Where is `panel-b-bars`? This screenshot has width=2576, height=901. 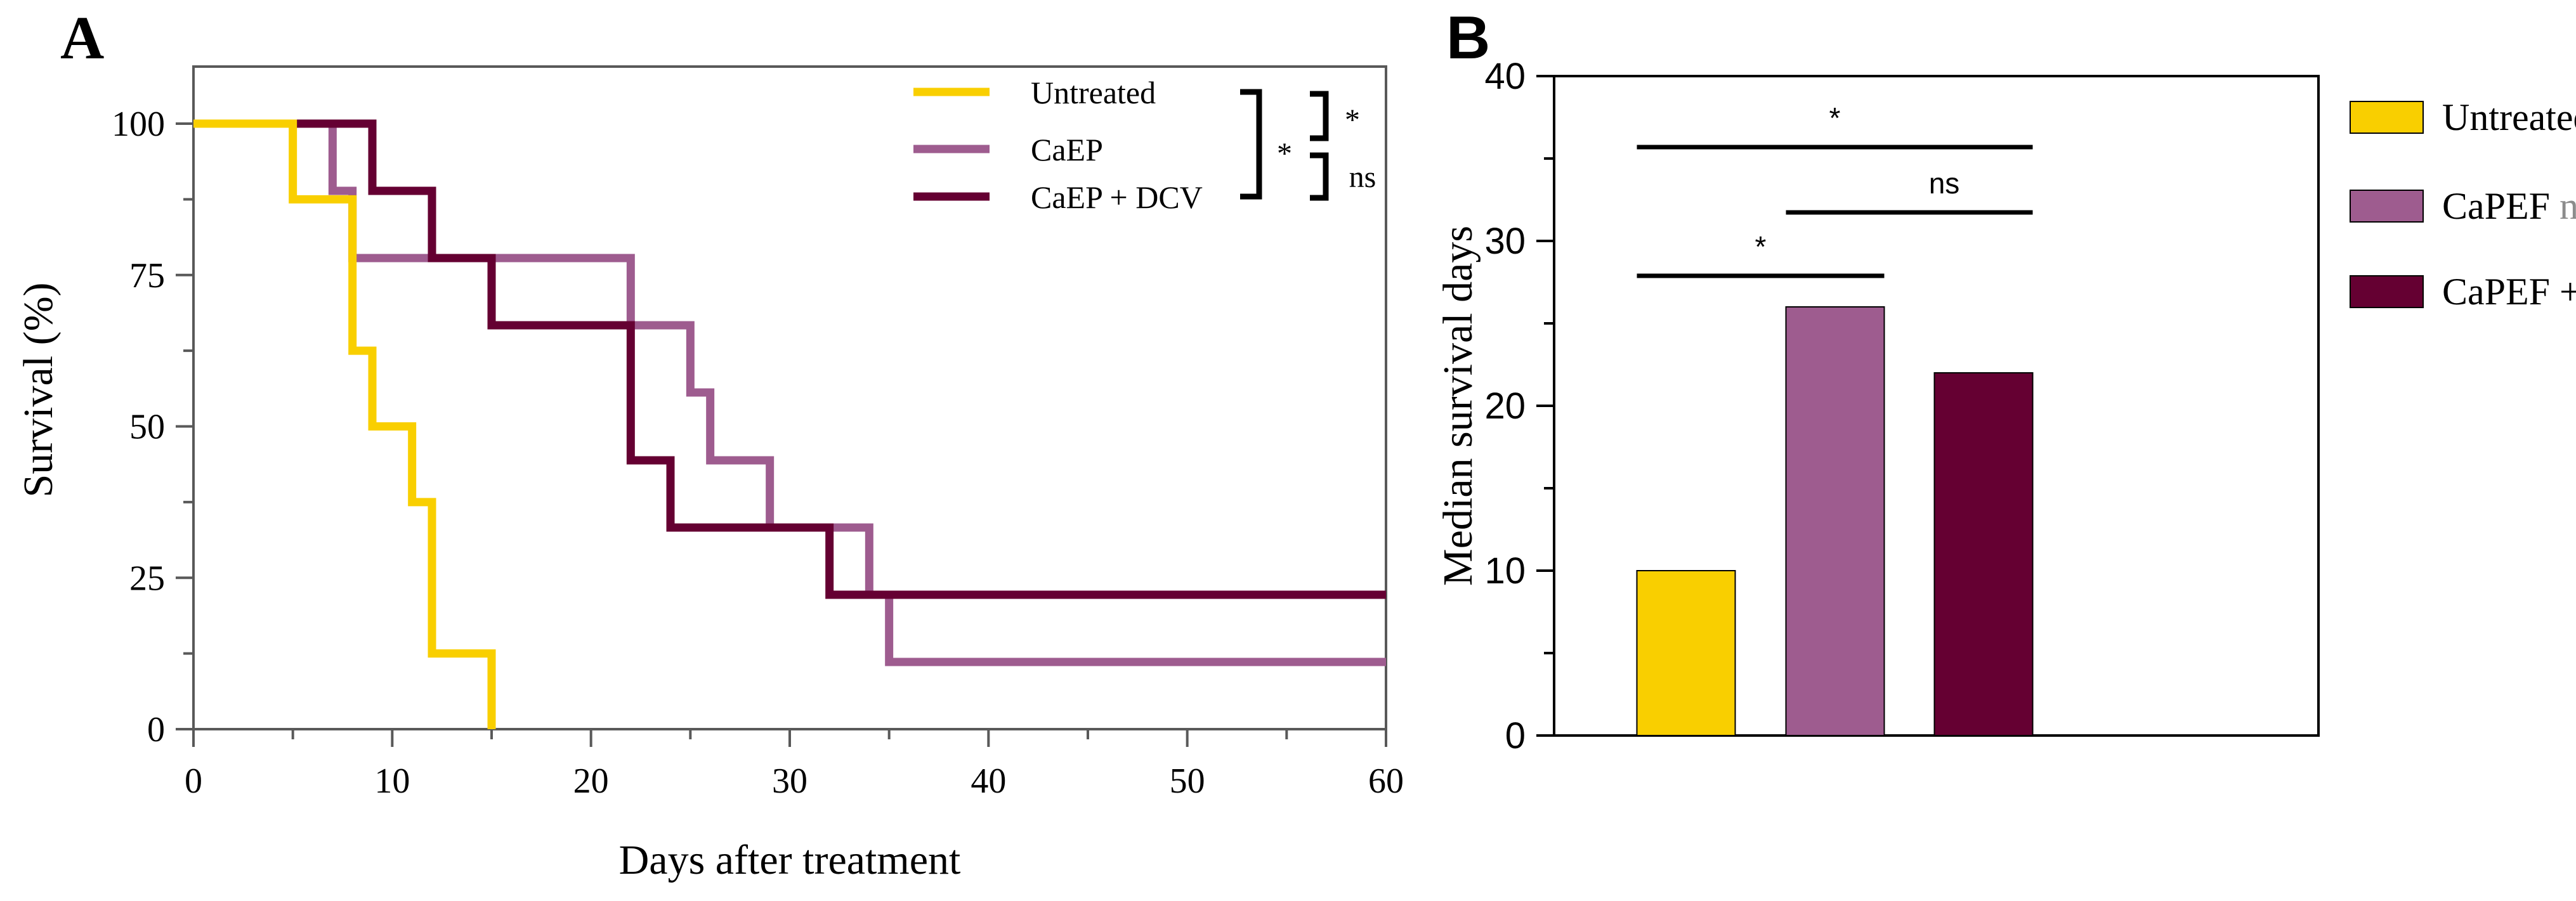 panel-b-bars is located at coordinates (1835, 521).